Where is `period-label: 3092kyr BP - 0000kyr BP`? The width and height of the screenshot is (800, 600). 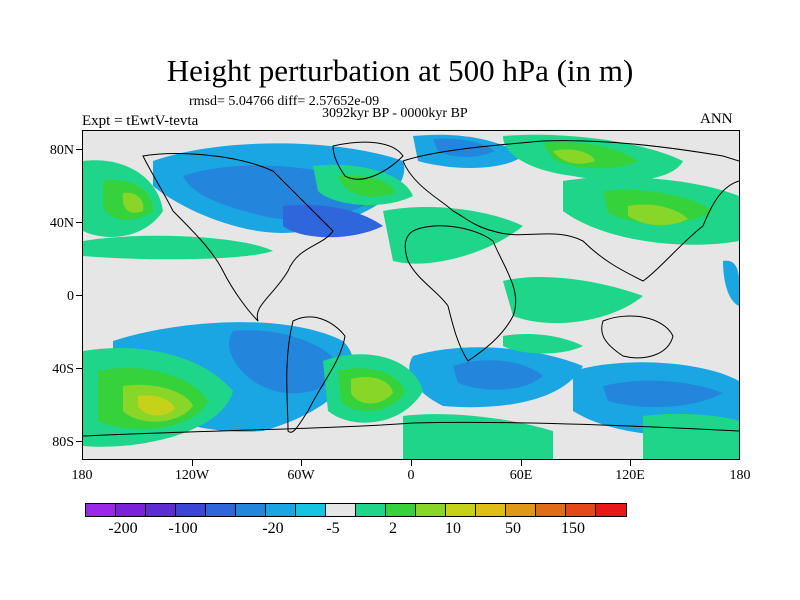 period-label: 3092kyr BP - 0000kyr BP is located at coordinates (395, 113).